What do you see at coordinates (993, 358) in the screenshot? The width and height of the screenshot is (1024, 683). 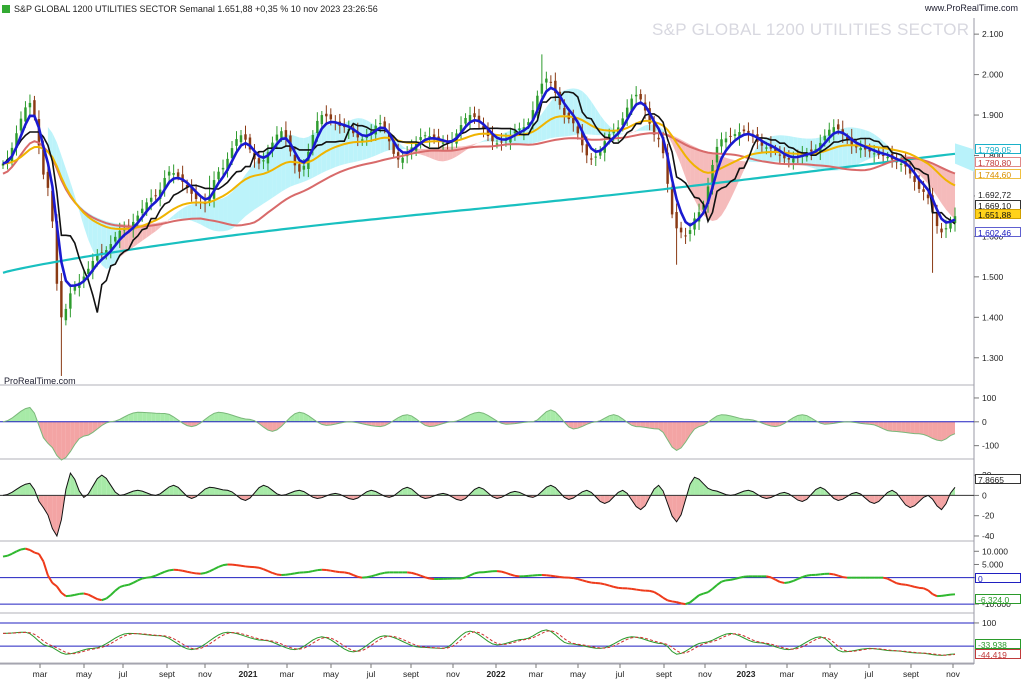 I see `price-tick-label: 1.300` at bounding box center [993, 358].